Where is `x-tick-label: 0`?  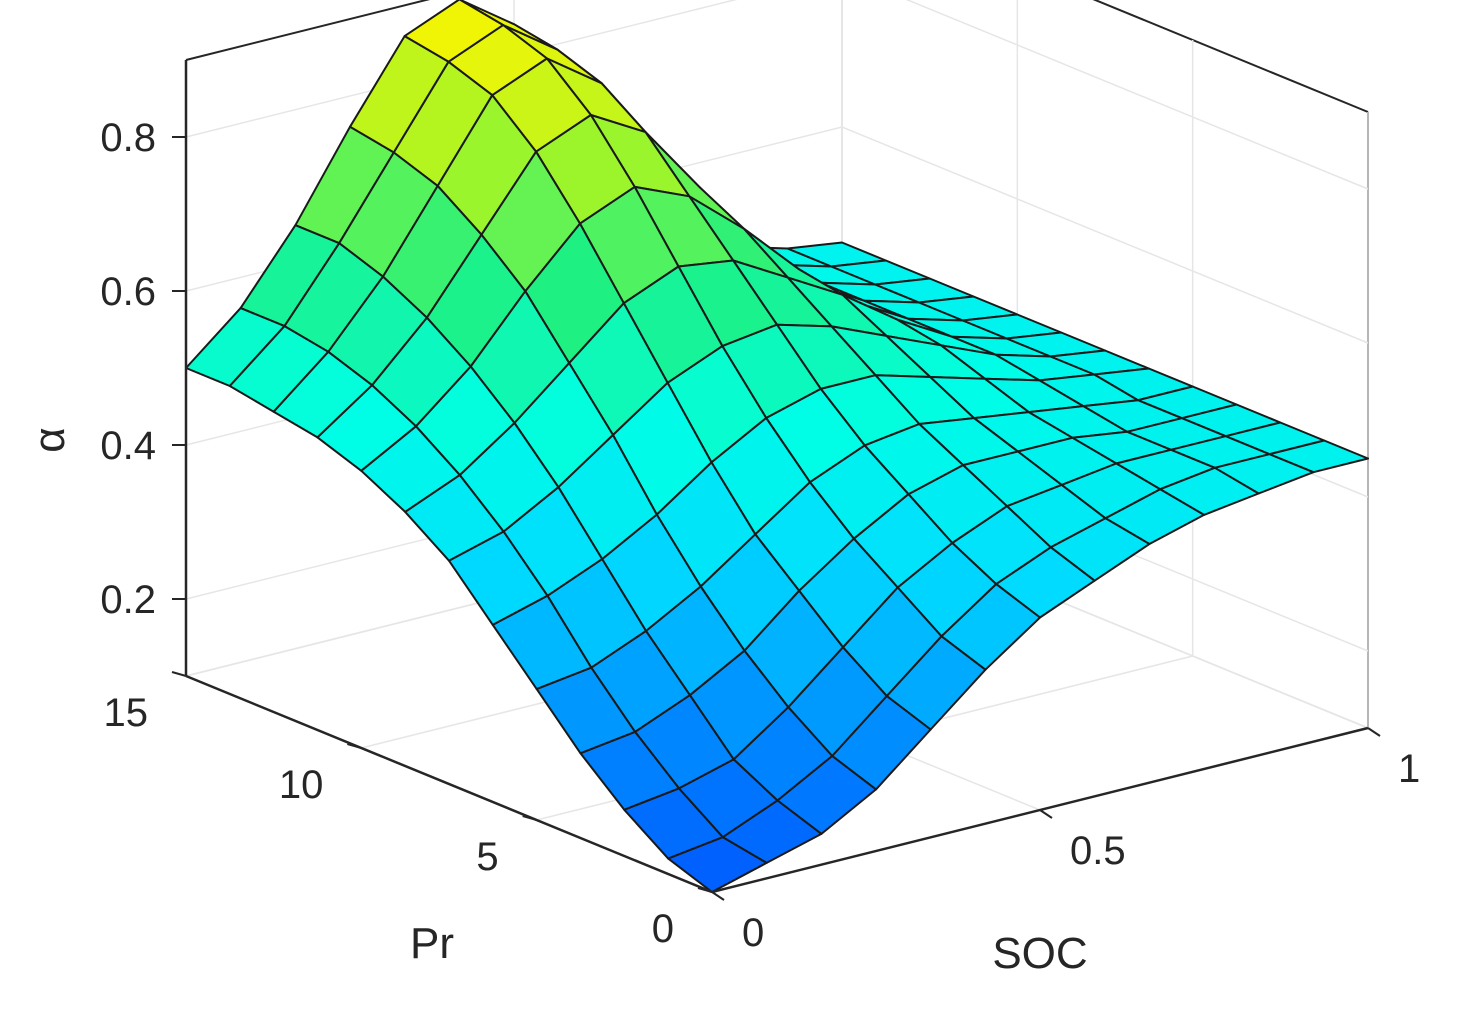
x-tick-label: 0 is located at coordinates (753, 933).